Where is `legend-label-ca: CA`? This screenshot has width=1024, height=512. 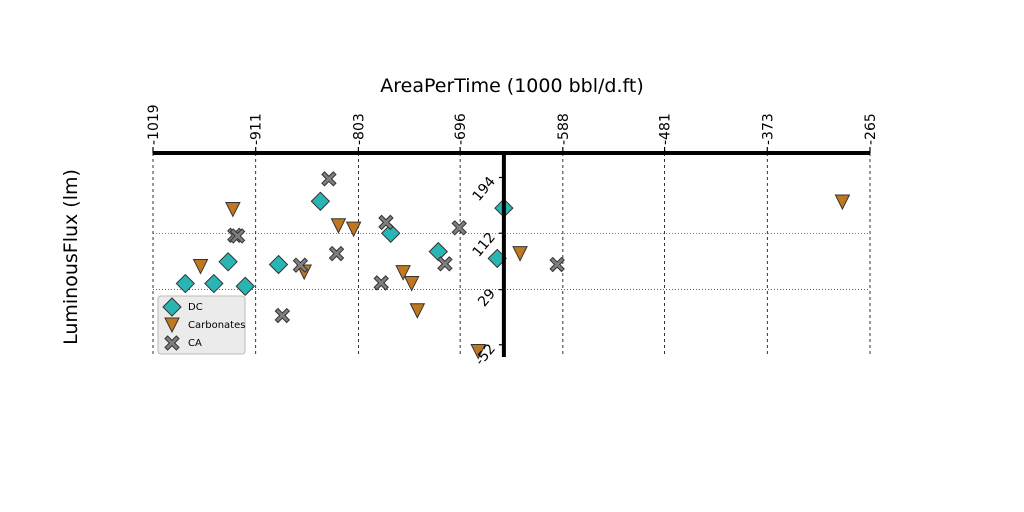 legend-label-ca: CA is located at coordinates (195, 343).